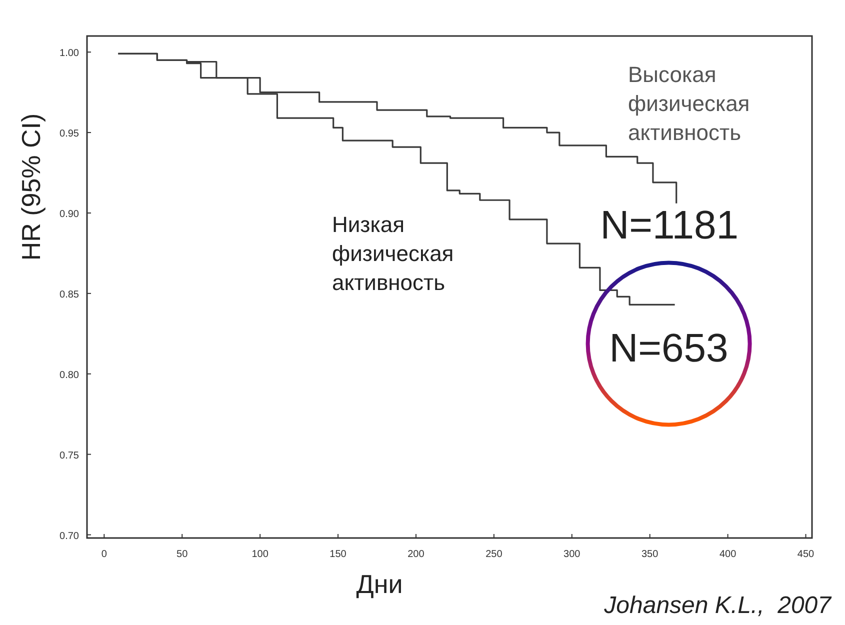  I want to click on x-axis-title: Дни, so click(379, 584).